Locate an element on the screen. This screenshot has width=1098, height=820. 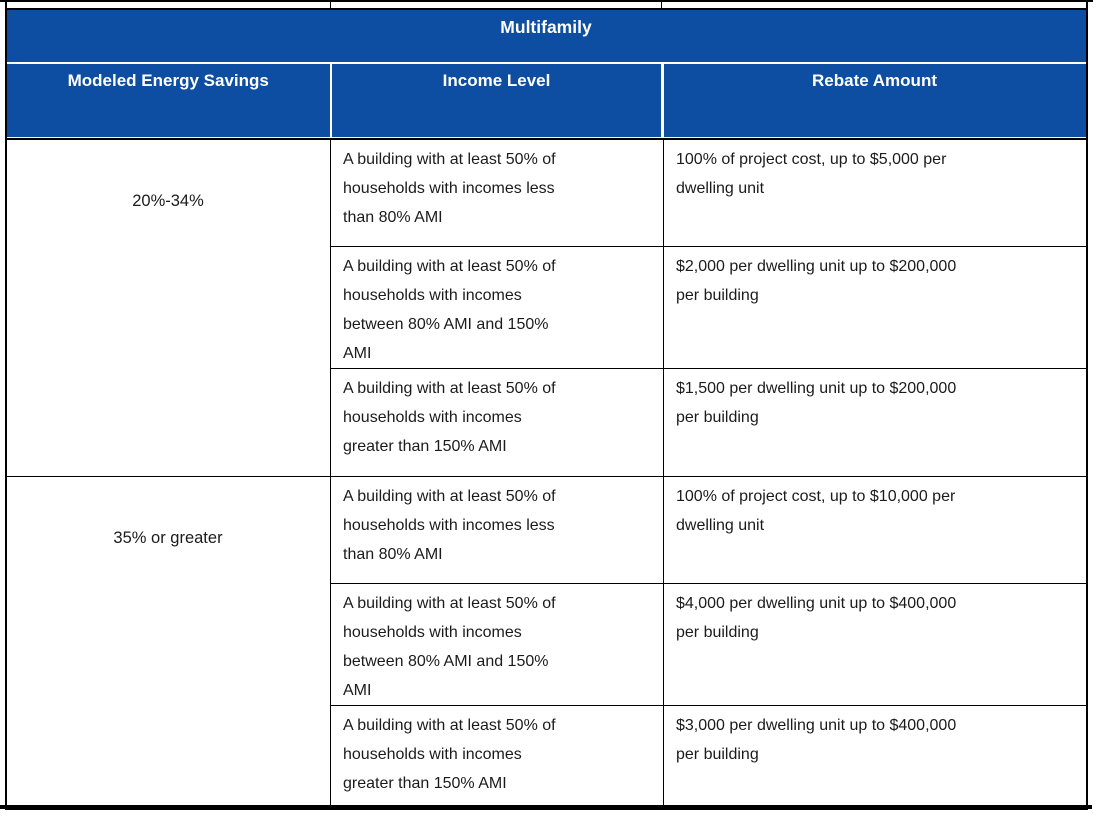
column-header-rebate-amount: Rebate Amount is located at coordinates (874, 100).